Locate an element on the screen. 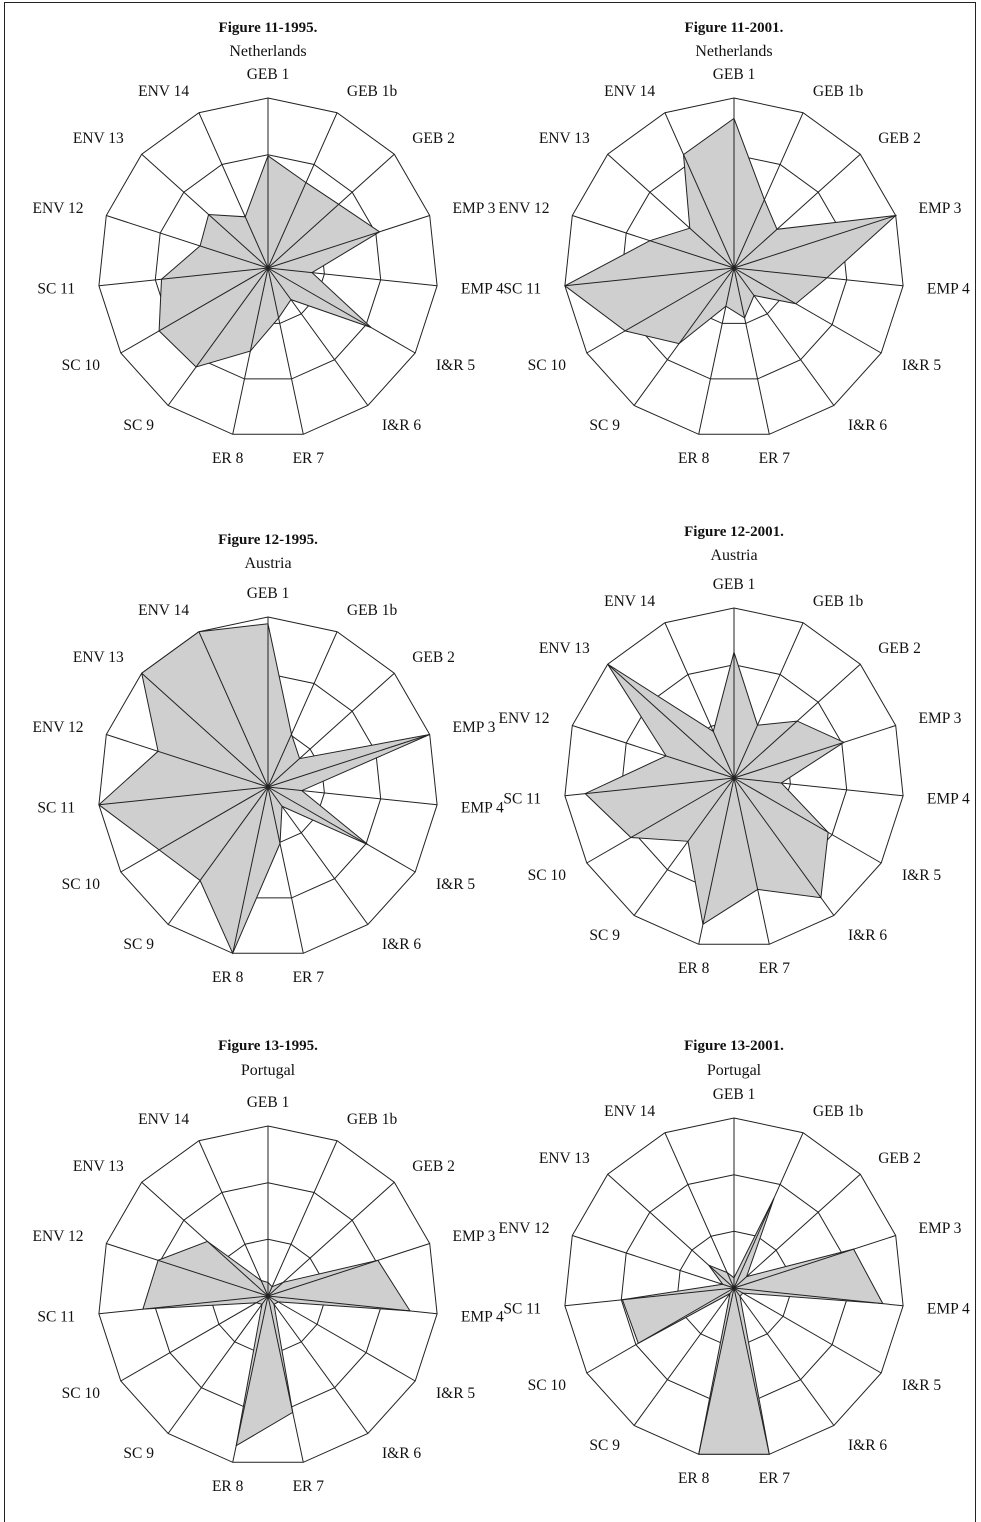 This screenshot has width=981, height=1522. chart-title: Figure 11-2001. is located at coordinates (734, 28).